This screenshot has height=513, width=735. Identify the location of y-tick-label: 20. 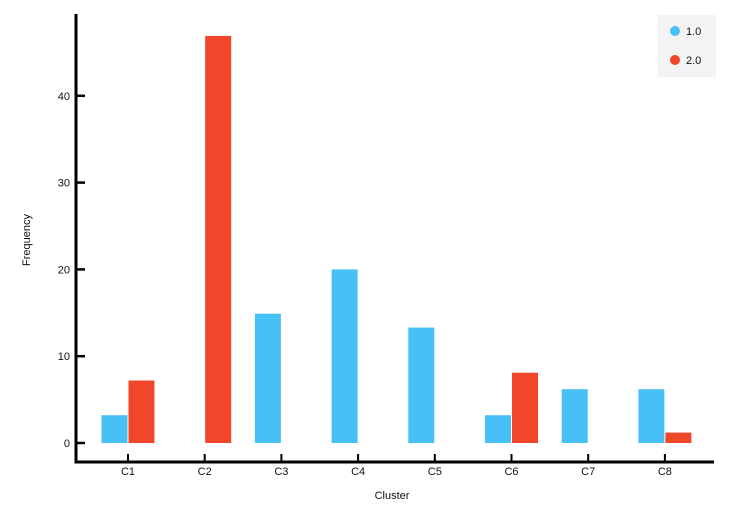
(64, 270).